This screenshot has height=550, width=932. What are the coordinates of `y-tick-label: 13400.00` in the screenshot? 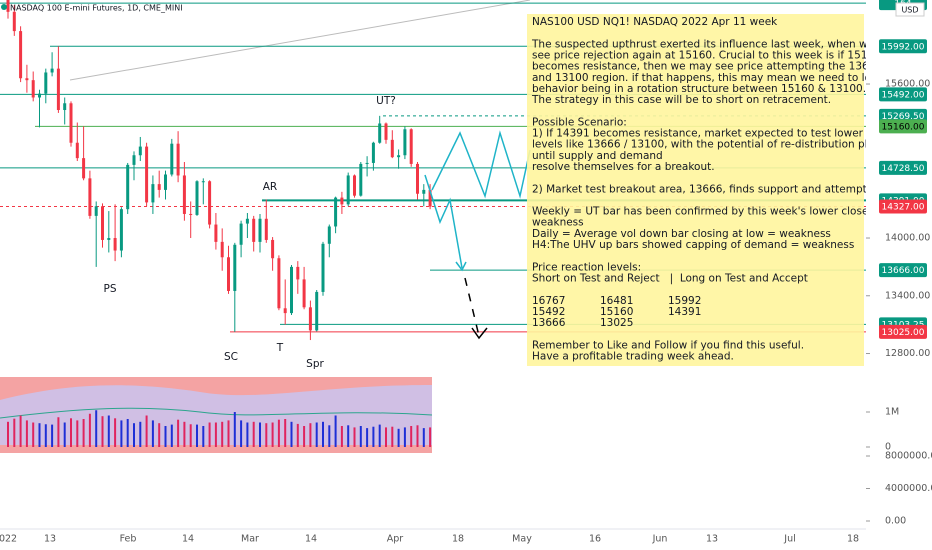 It's located at (907, 295).